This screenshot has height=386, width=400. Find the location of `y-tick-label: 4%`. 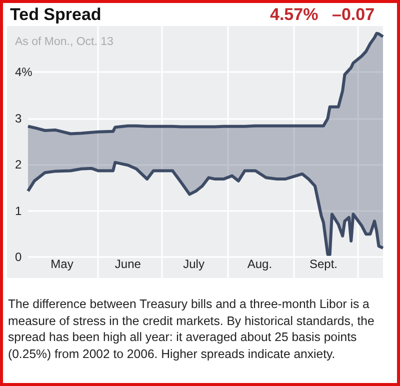

y-tick-label: 4% is located at coordinates (24, 72).